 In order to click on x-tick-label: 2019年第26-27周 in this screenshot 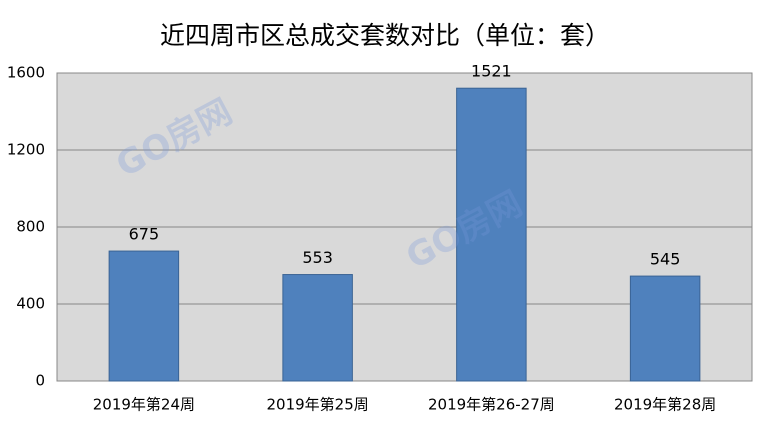, I will do `click(491, 405)`.